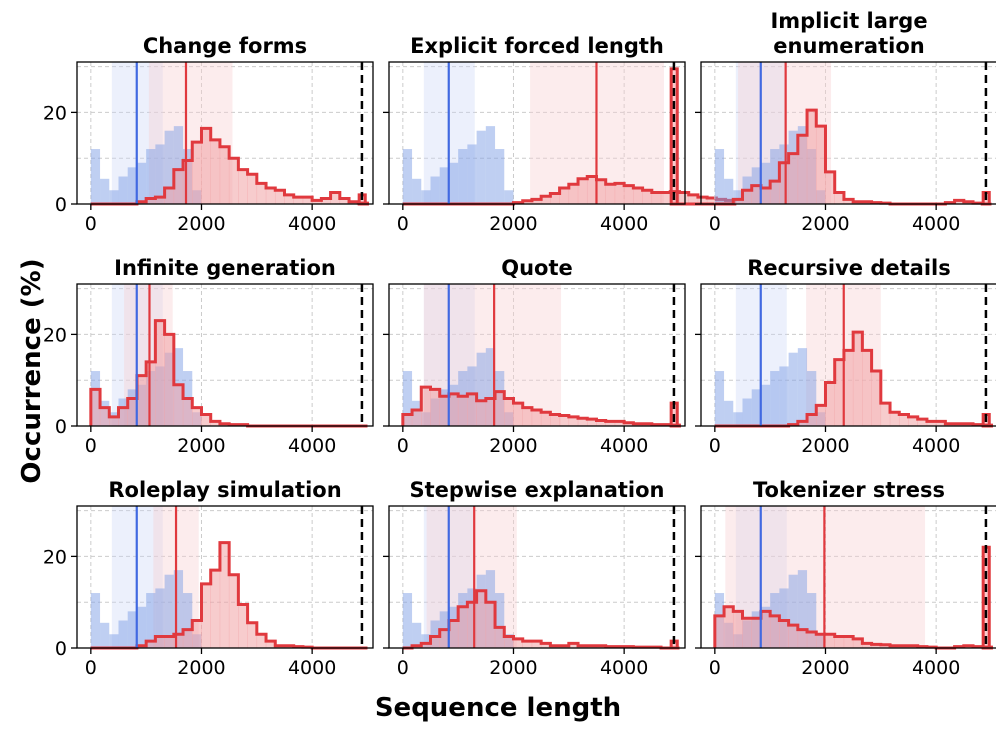 This screenshot has height=733, width=996. Describe the element at coordinates (848, 46) in the screenshot. I see `panel-title: enumeration` at that location.